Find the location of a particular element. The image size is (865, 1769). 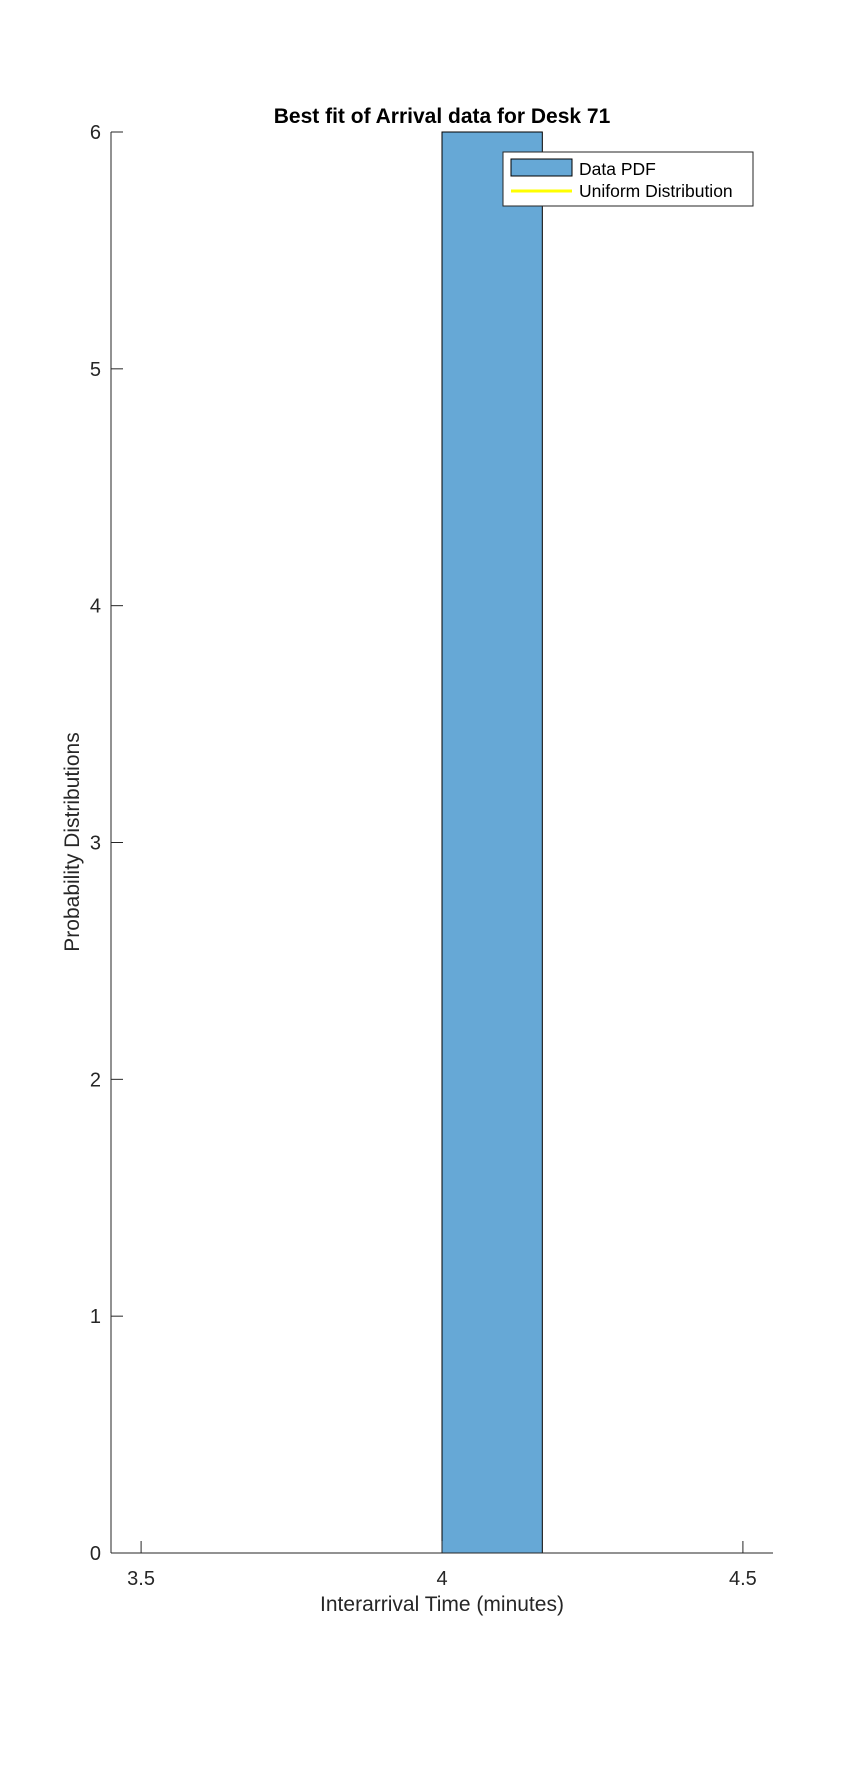

y-tick-label: 3 is located at coordinates (95, 844).